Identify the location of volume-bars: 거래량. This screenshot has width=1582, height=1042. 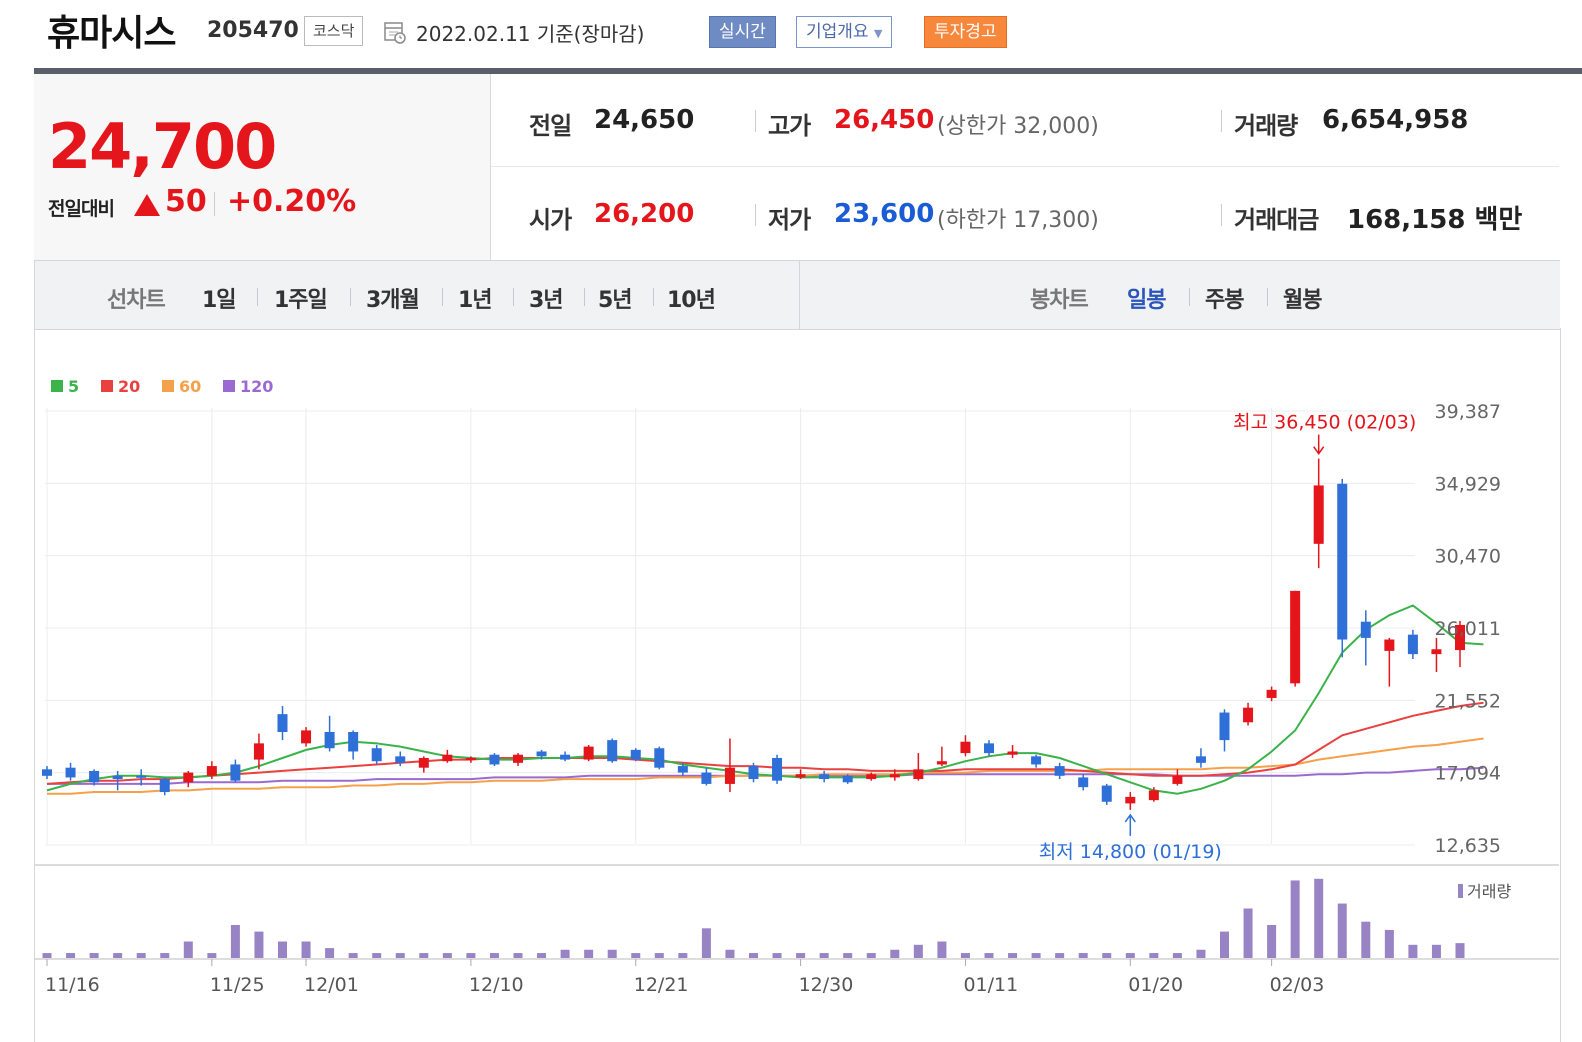
(776, 918).